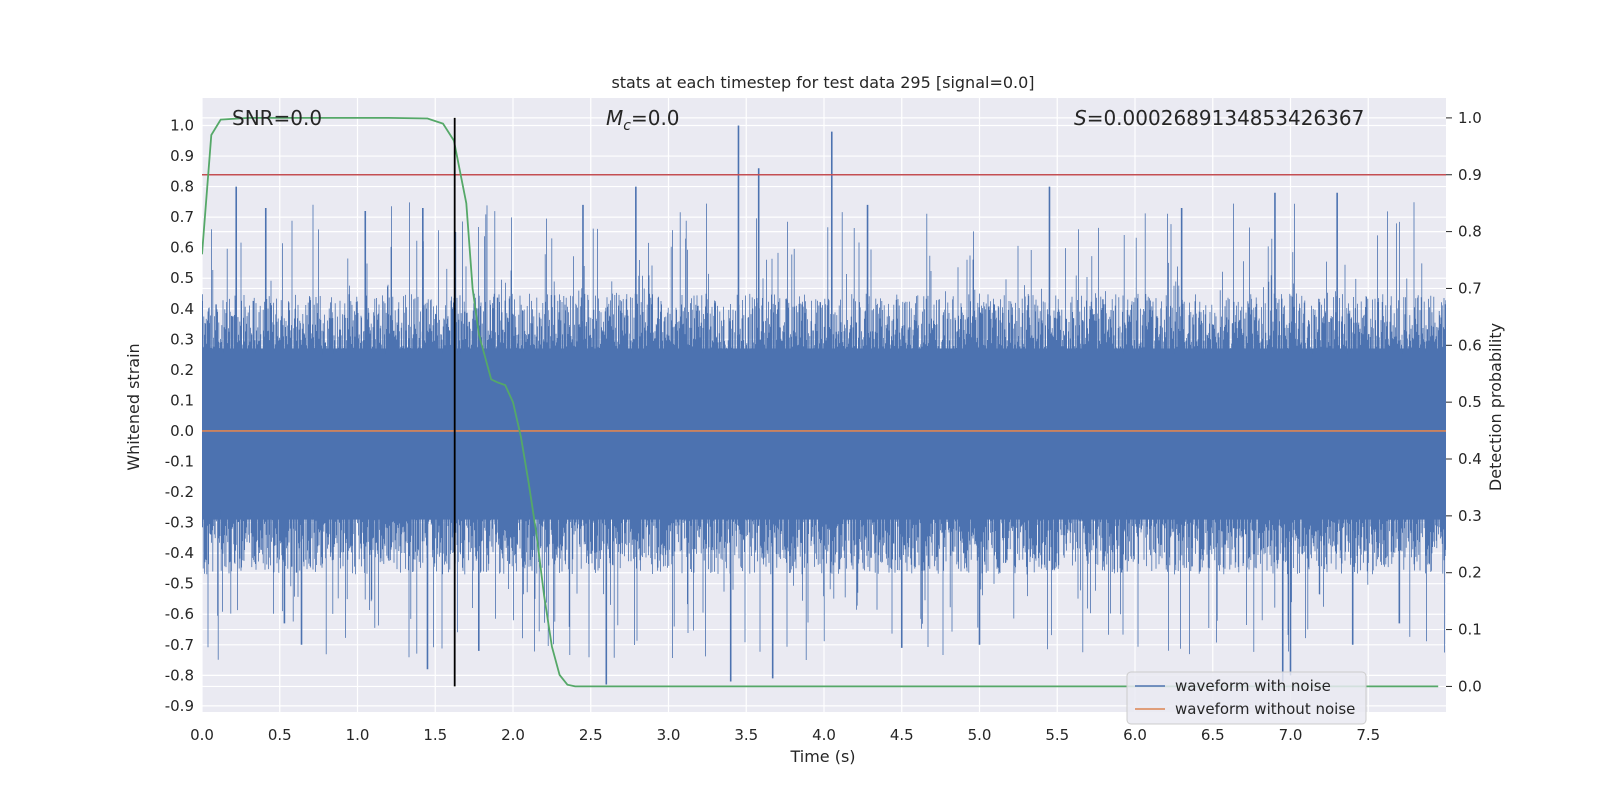 Image resolution: width=1600 pixels, height=800 pixels. I want to click on y-tick-label: 0.9, so click(182, 156).